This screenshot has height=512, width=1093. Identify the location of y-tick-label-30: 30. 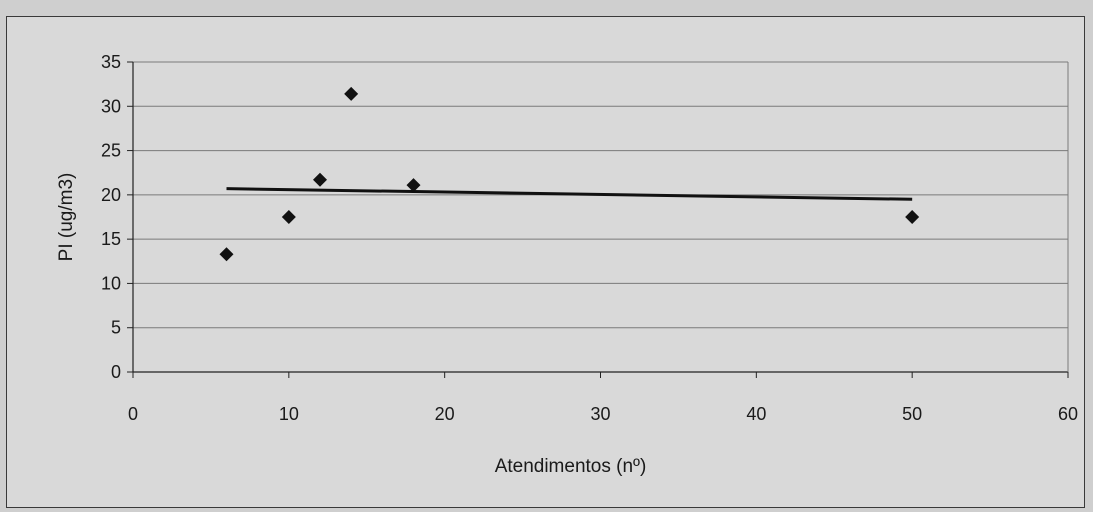
(111, 106).